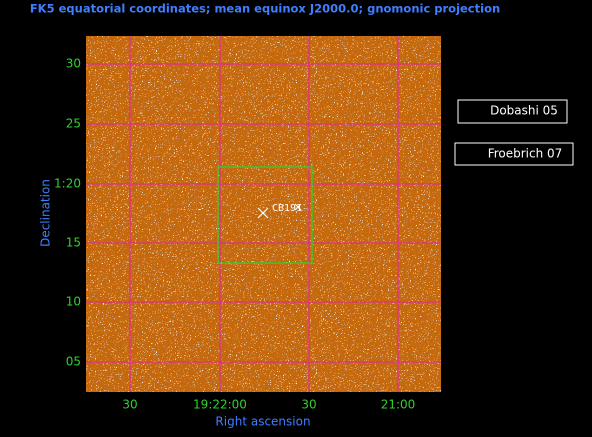 The height and width of the screenshot is (437, 592). What do you see at coordinates (73, 64) in the screenshot?
I see `y-tick-label: 30` at bounding box center [73, 64].